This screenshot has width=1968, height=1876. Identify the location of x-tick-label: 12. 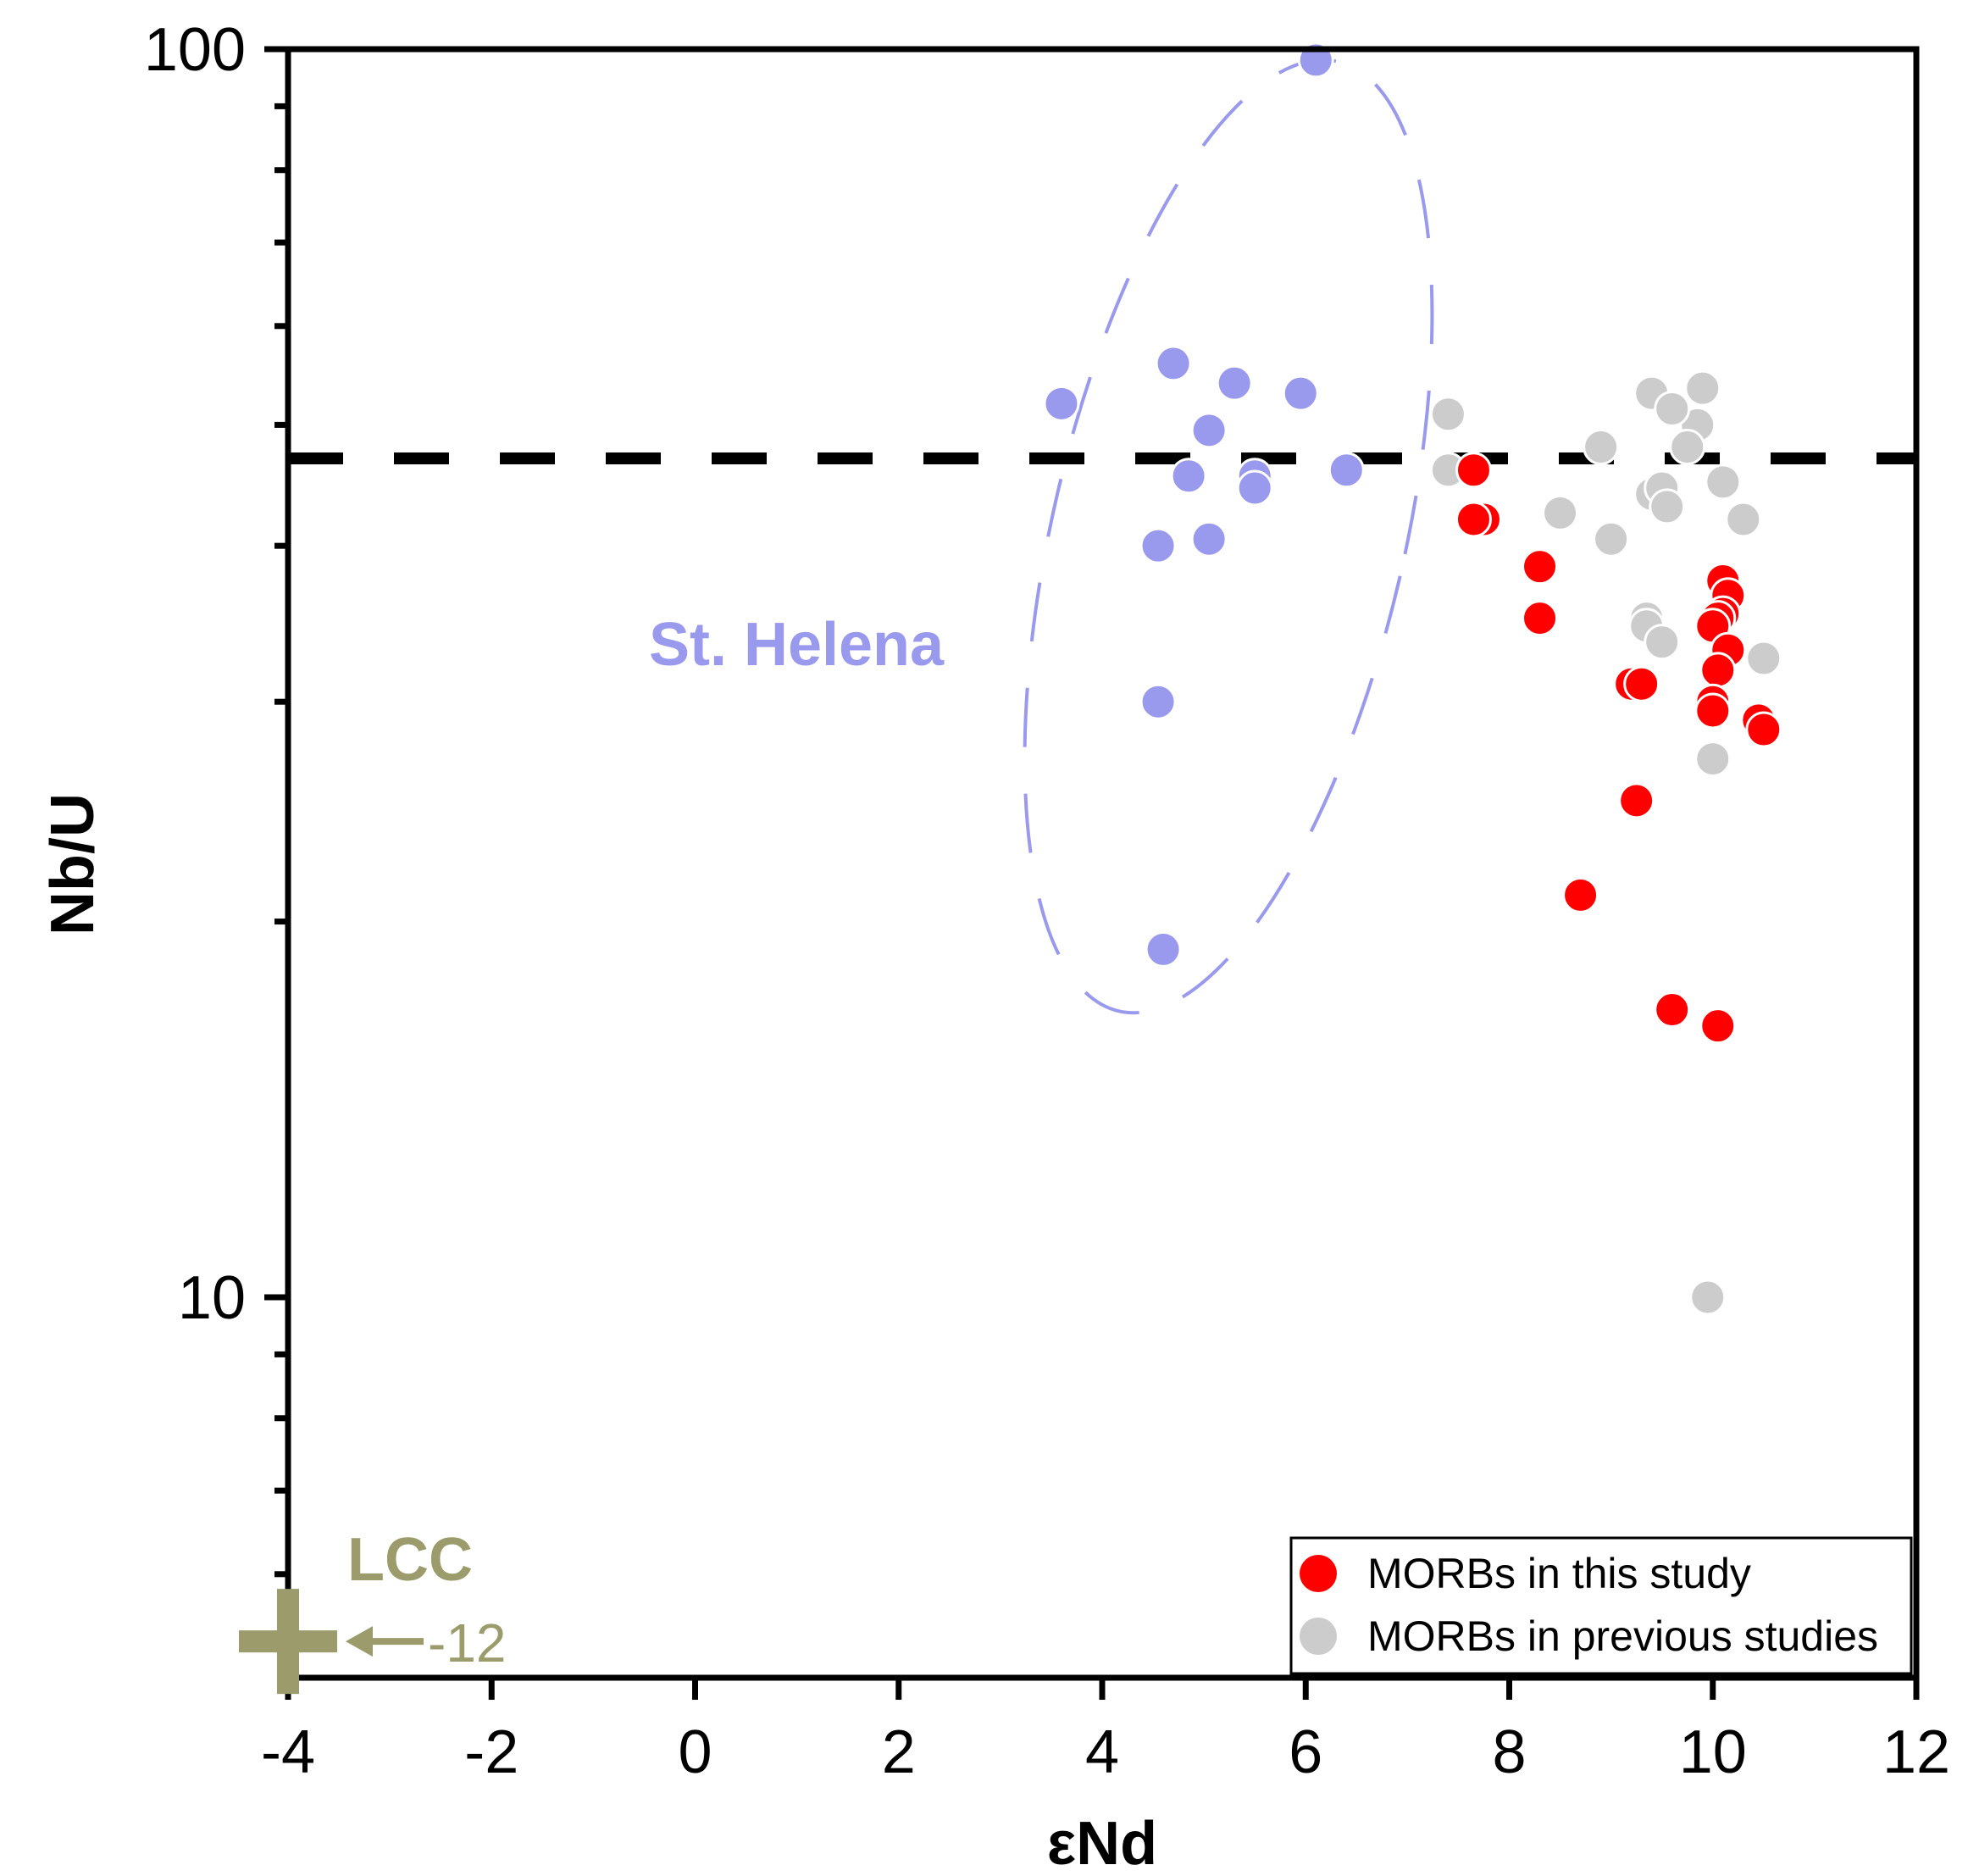
(1916, 1752).